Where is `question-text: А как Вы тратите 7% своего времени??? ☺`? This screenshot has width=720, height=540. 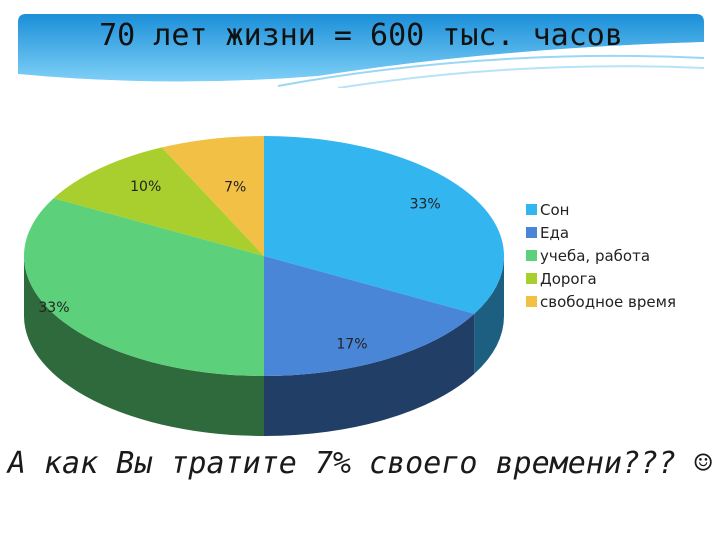
question-text: А как Вы тратите 7% своего времени??? ☺ is located at coordinates (360, 463).